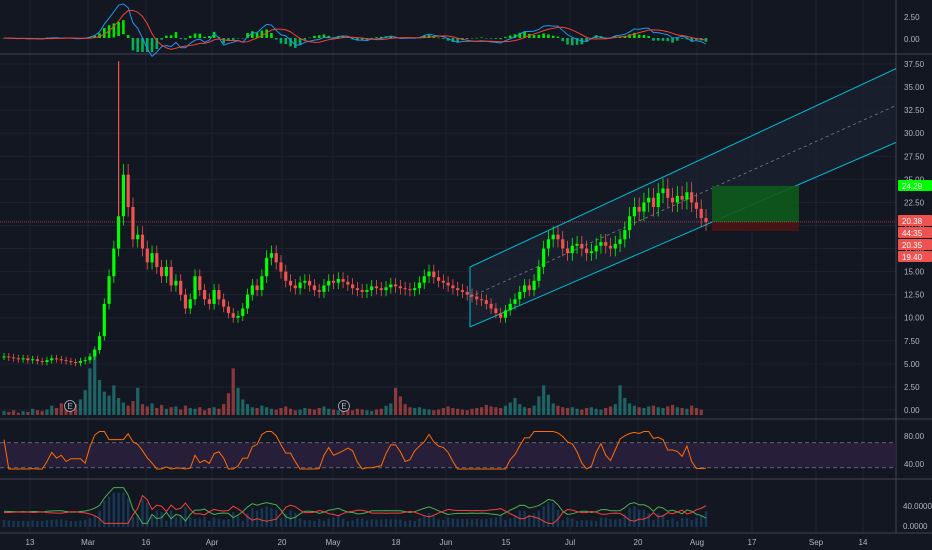 This screenshot has width=932, height=550. Describe the element at coordinates (755, 208) in the screenshot. I see `long-position-tool` at that location.